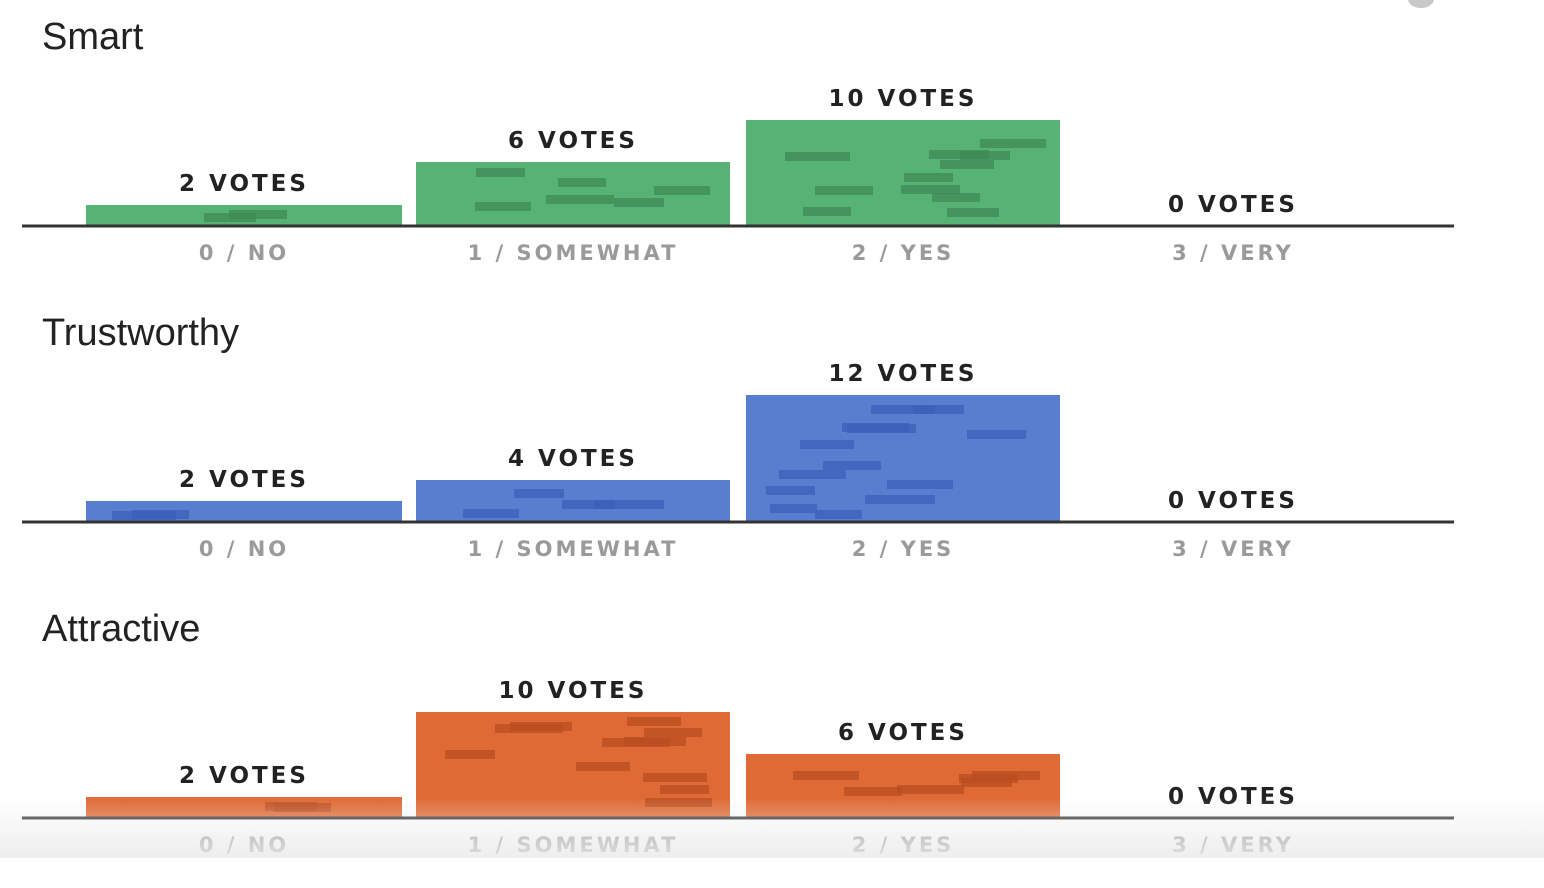 The width and height of the screenshot is (1544, 888). Describe the element at coordinates (903, 374) in the screenshot. I see `vote-count-label: 12 VOTES` at that location.